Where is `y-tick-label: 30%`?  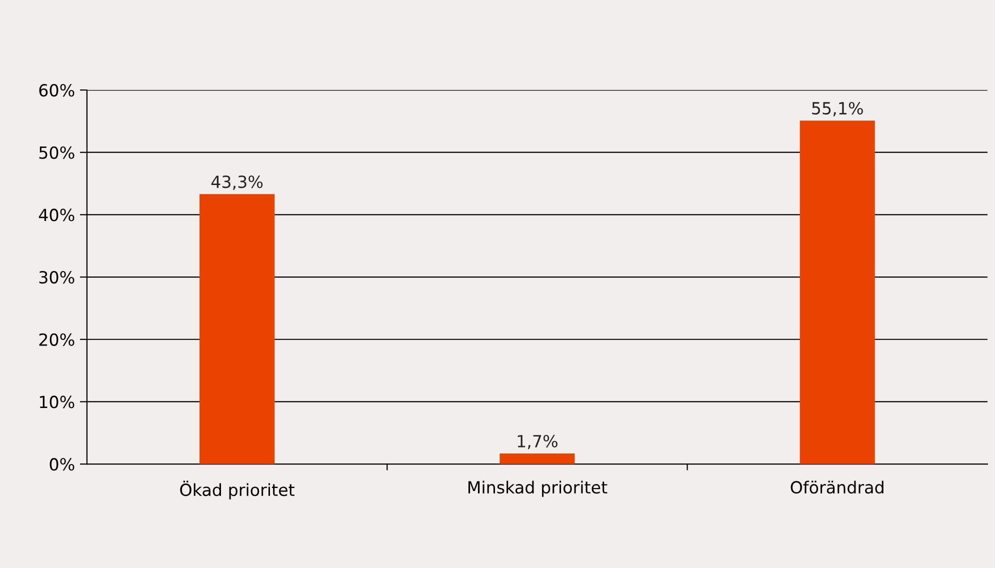
y-tick-label: 30% is located at coordinates (56, 277).